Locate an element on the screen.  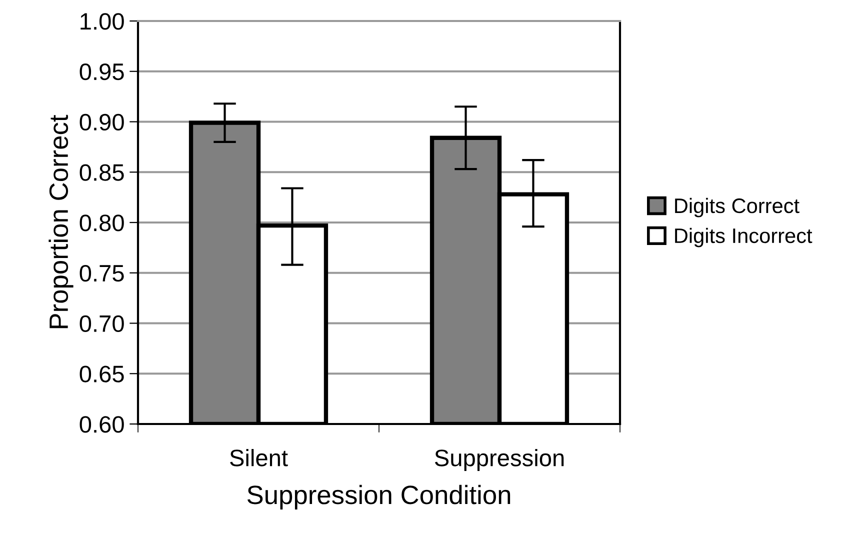
y-axis-title: Proportion Correct is located at coordinates (61, 221).